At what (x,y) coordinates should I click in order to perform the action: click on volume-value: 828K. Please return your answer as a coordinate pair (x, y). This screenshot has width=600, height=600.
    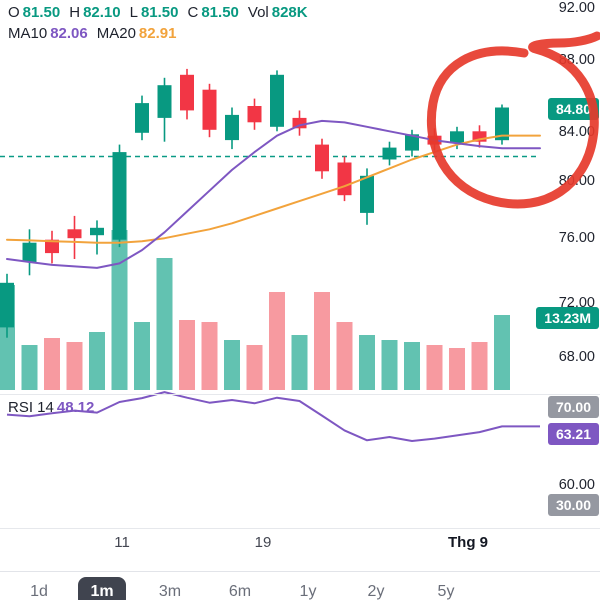
    Looking at the image, I should click on (289, 12).